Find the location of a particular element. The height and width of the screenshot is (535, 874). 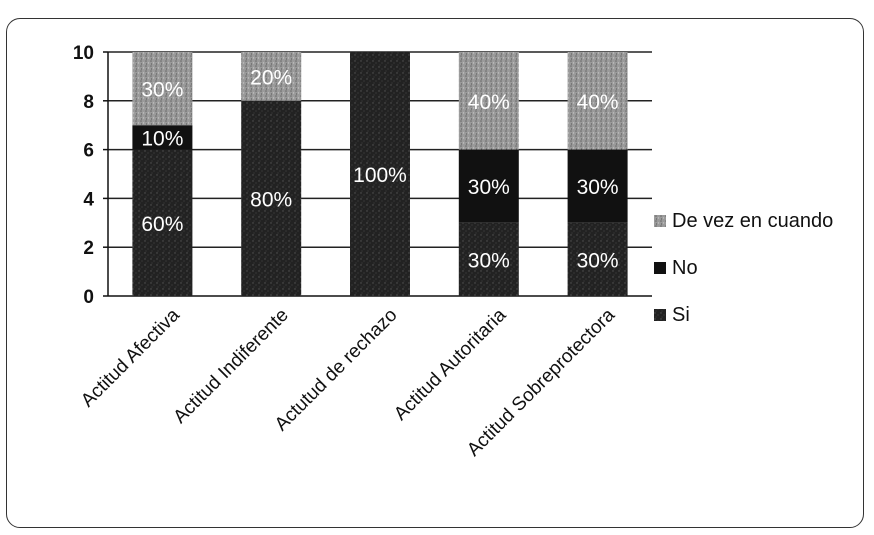

x-category-label-4: Actitud Autoritaria is located at coordinates (450, 364).